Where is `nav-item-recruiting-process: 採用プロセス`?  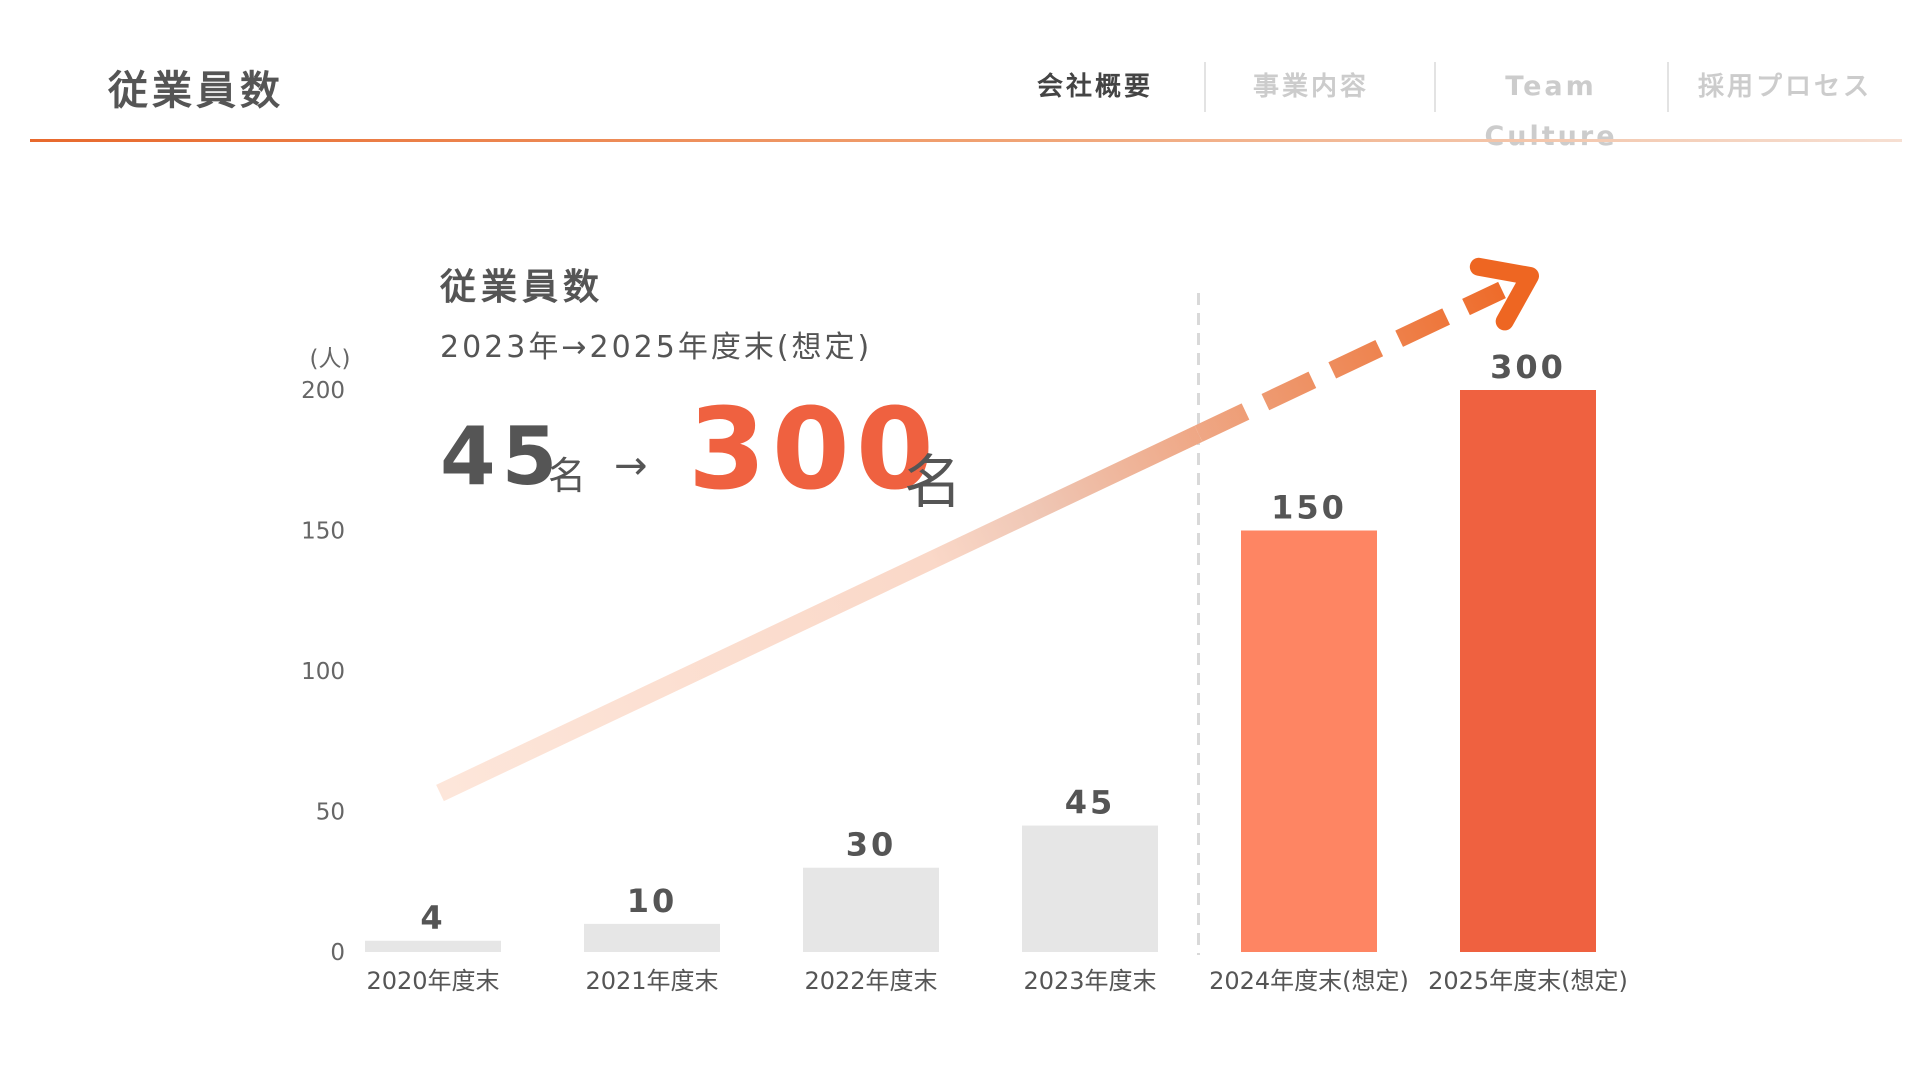
nav-item-recruiting-process: 採用プロセス is located at coordinates (1784, 87).